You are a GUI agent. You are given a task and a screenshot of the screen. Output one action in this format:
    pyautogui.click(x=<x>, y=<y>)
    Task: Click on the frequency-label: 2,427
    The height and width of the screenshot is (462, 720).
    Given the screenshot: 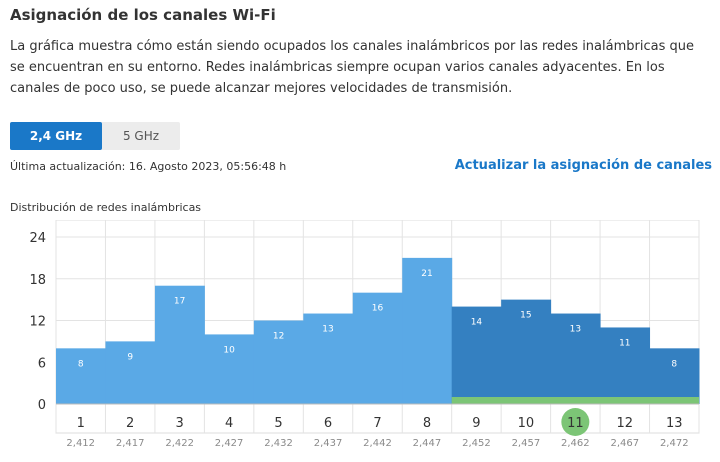 What is the action you would take?
    pyautogui.click(x=229, y=443)
    